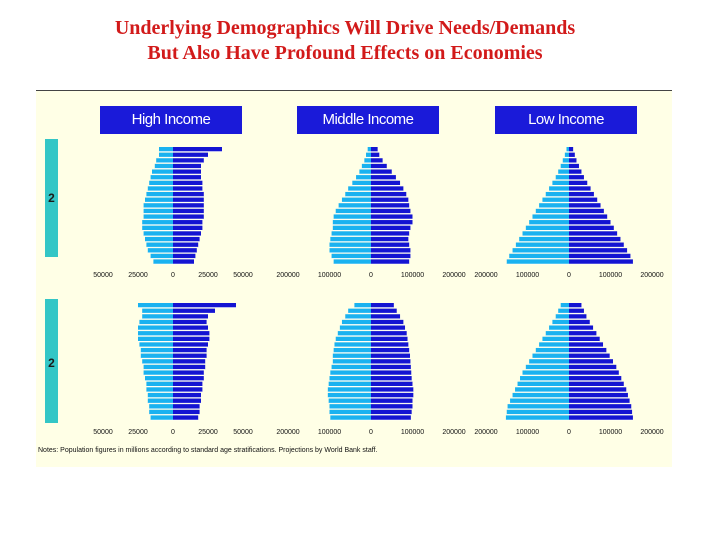  I want to click on tick-label-3-0: 50000, so click(103, 432).